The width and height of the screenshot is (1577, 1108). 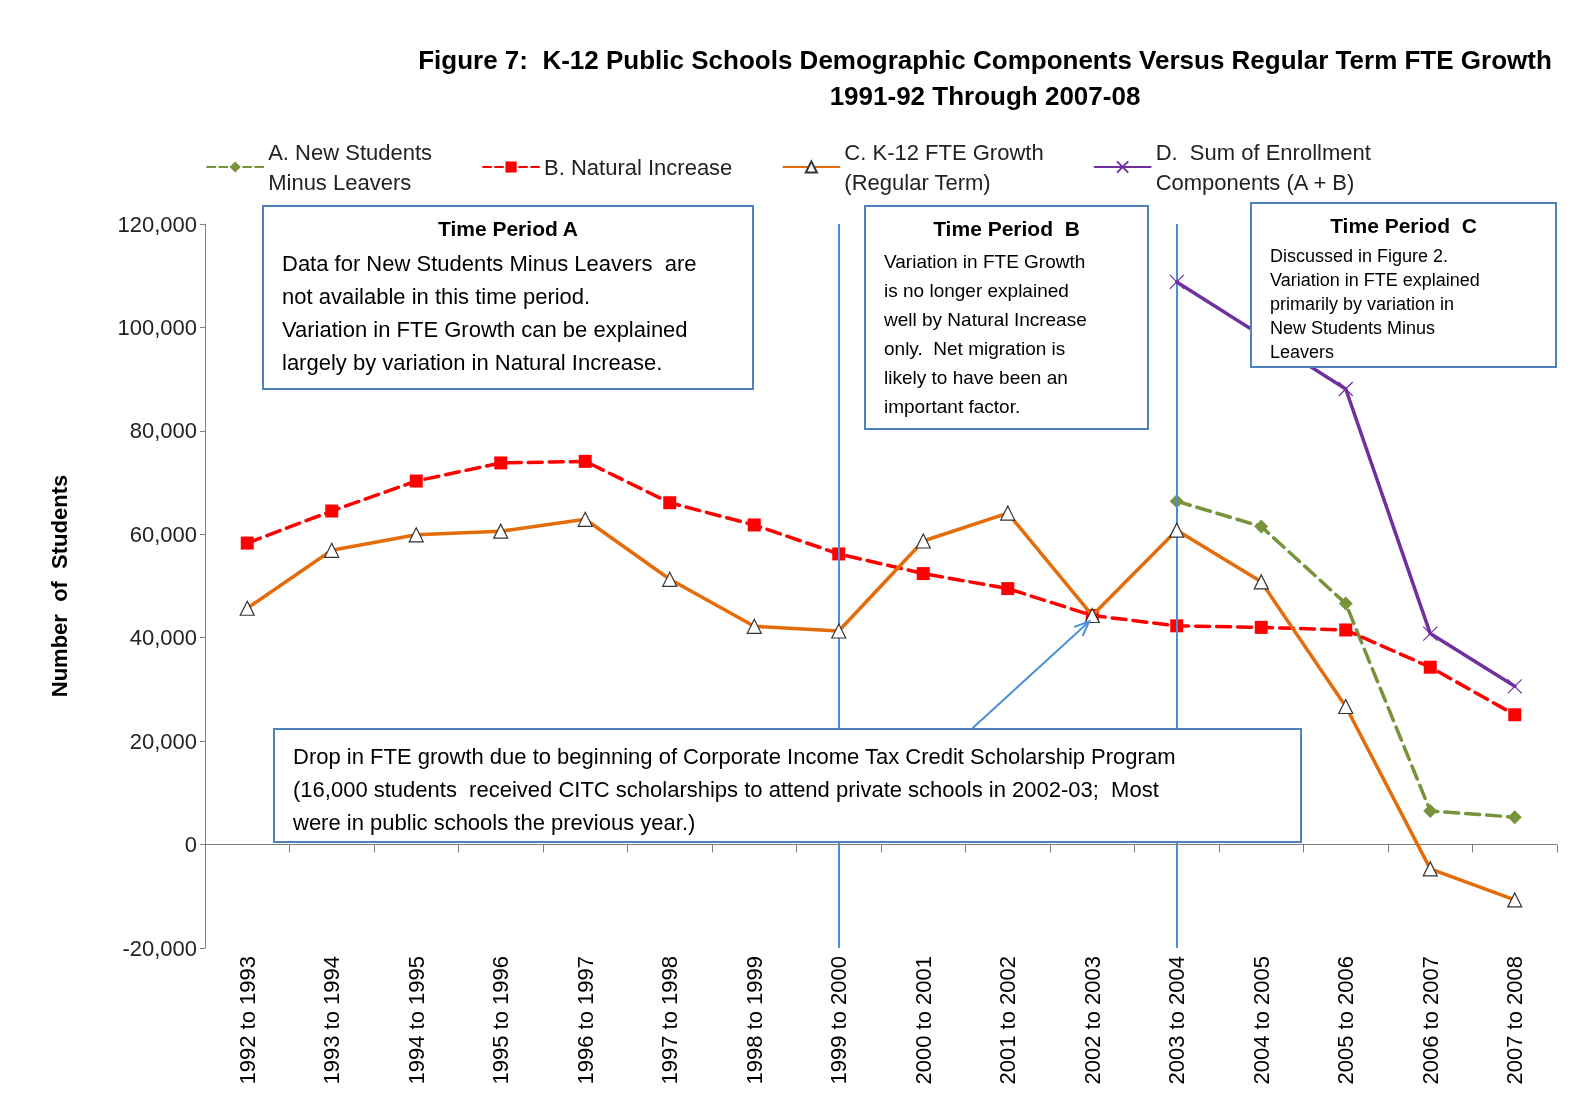 I want to click on y-tick-label: 80,000, so click(x=163, y=431).